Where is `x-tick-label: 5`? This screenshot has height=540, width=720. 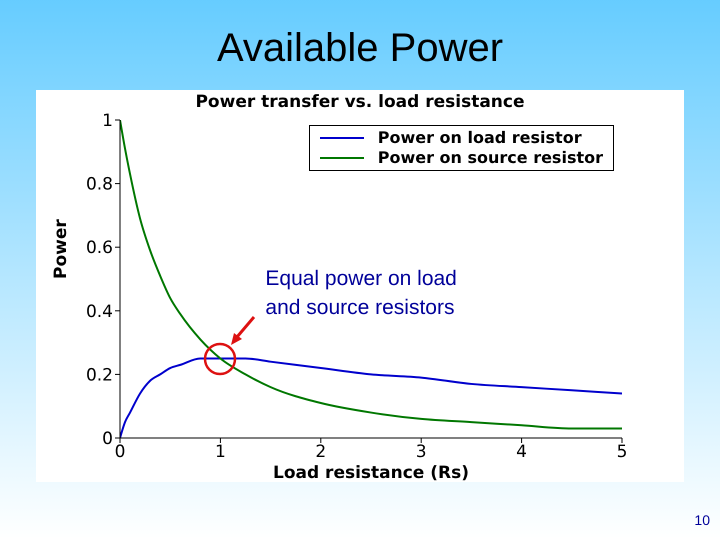 x-tick-label: 5 is located at coordinates (622, 452).